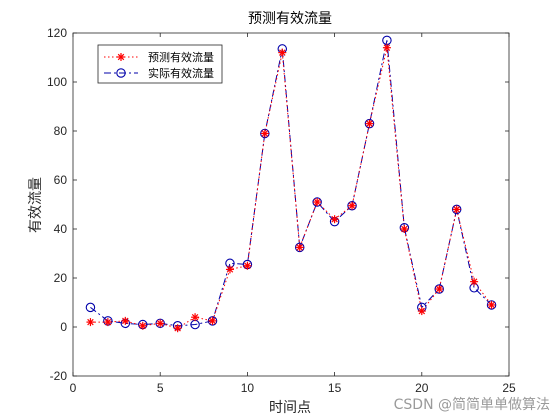 The image size is (560, 420). I want to click on y-tick-label: 100, so click(57, 82).